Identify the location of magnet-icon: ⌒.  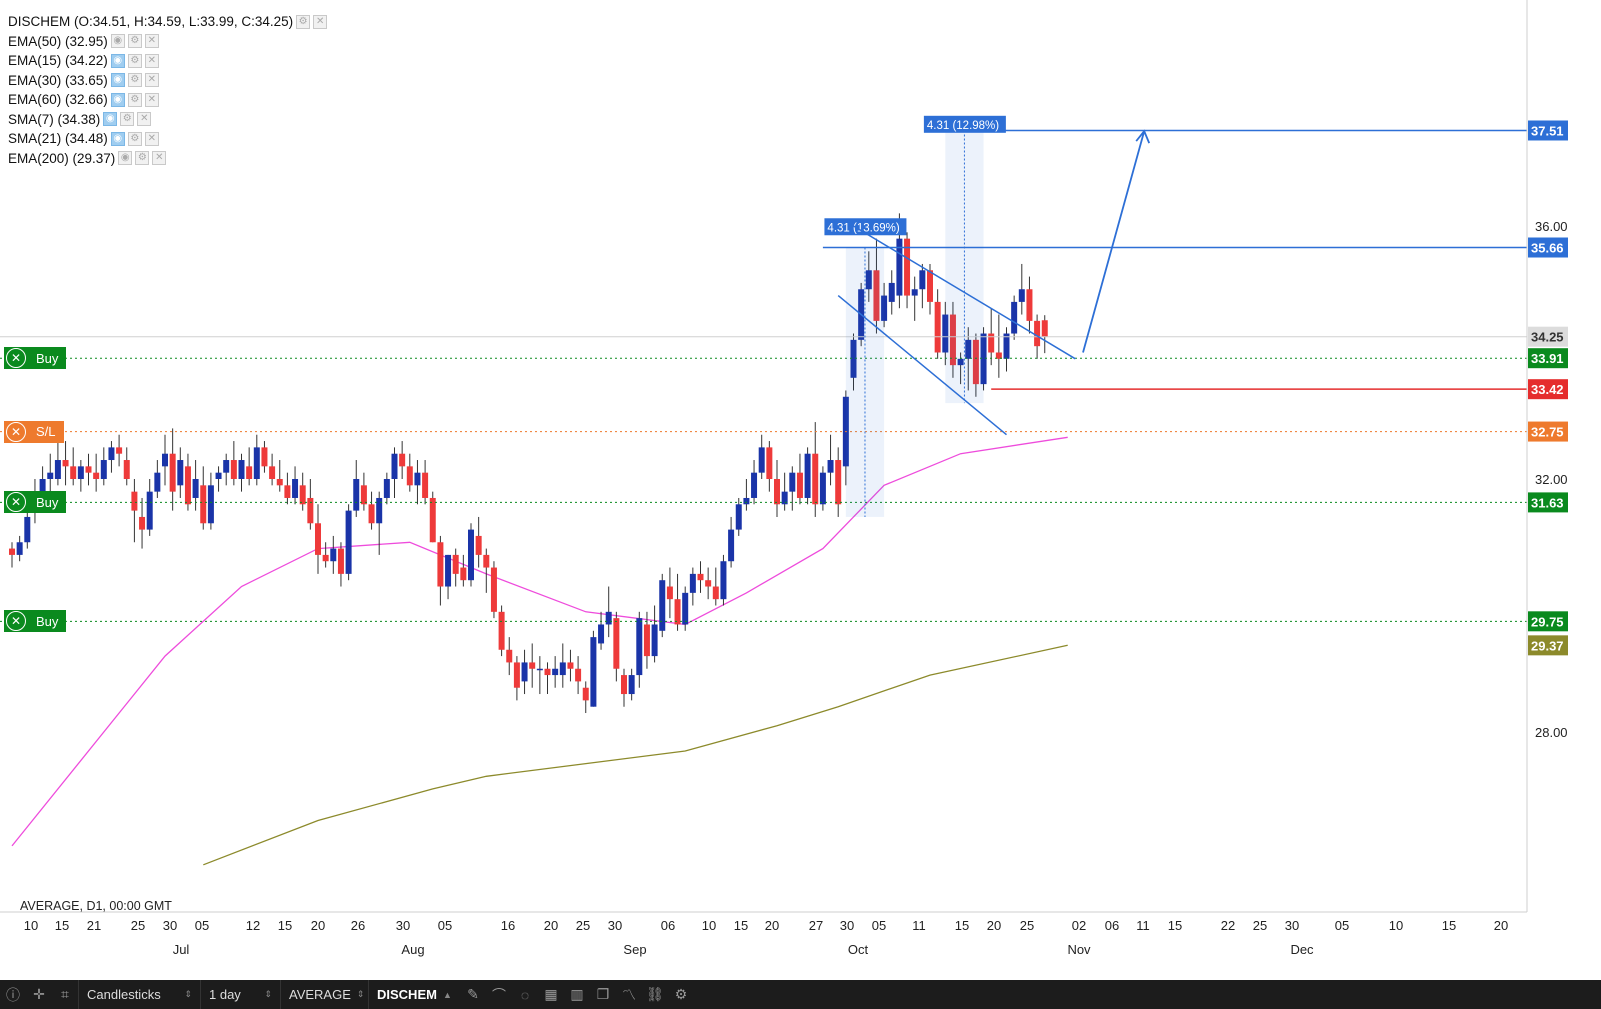
(499, 994).